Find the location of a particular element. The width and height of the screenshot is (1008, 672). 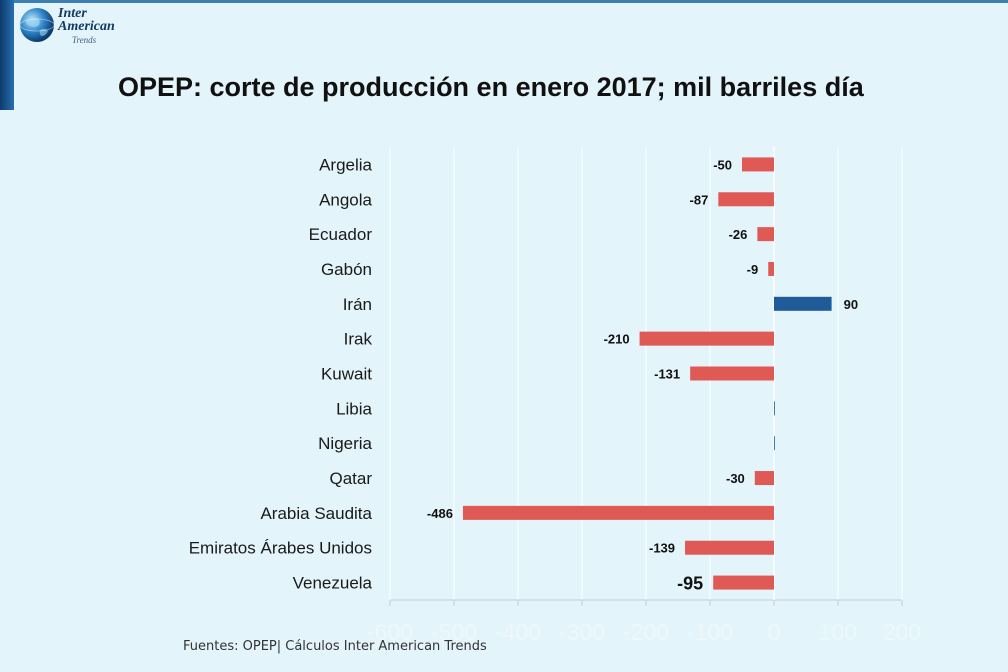

x-tick-label-5: -100 is located at coordinates (710, 632).